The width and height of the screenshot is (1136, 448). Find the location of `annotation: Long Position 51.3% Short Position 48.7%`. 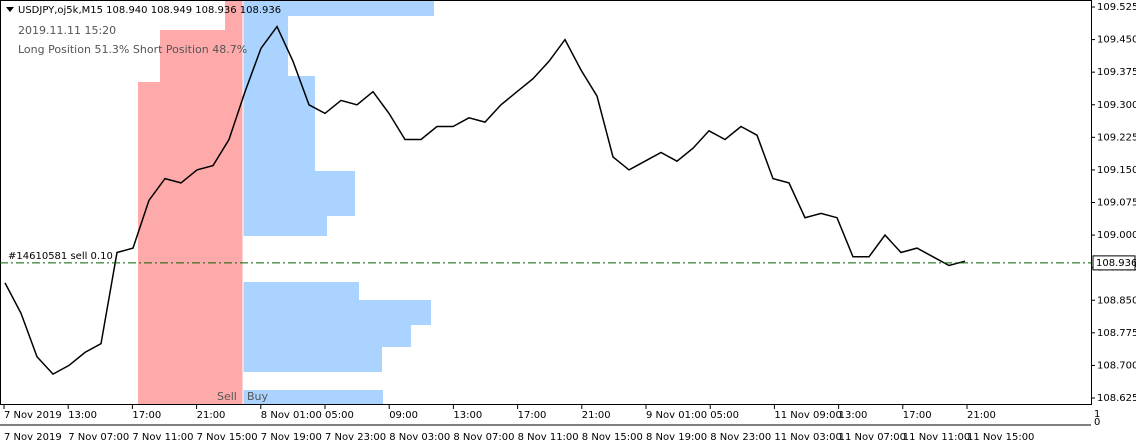

annotation: Long Position 51.3% Short Position 48.7% is located at coordinates (132, 49).